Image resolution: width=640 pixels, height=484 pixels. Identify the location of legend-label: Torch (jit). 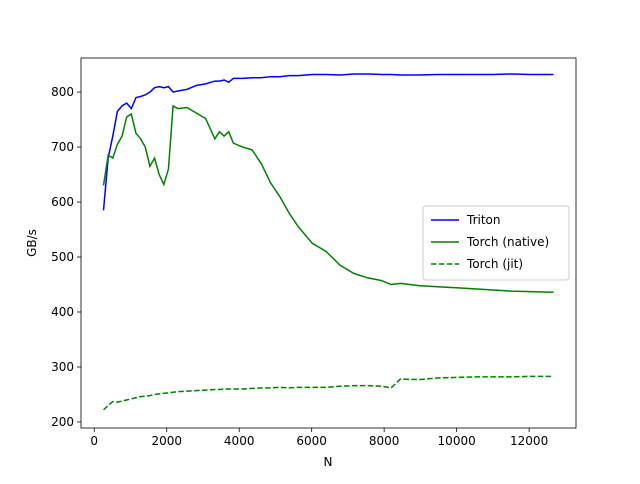
(494, 264).